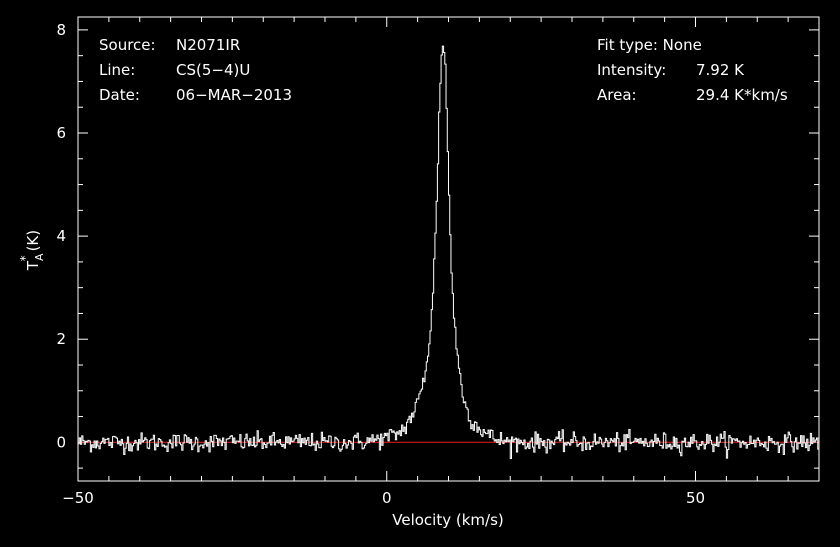 This screenshot has height=547, width=840. Describe the element at coordinates (213, 70) in the screenshot. I see `line-value: CS(5−4)U` at that location.